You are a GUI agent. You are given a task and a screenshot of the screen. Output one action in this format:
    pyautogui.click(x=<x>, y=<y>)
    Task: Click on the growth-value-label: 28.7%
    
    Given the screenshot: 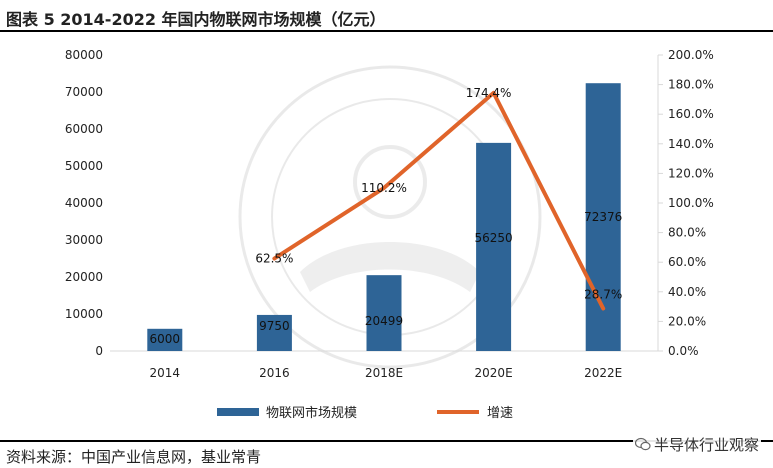 What is the action you would take?
    pyautogui.click(x=603, y=295)
    